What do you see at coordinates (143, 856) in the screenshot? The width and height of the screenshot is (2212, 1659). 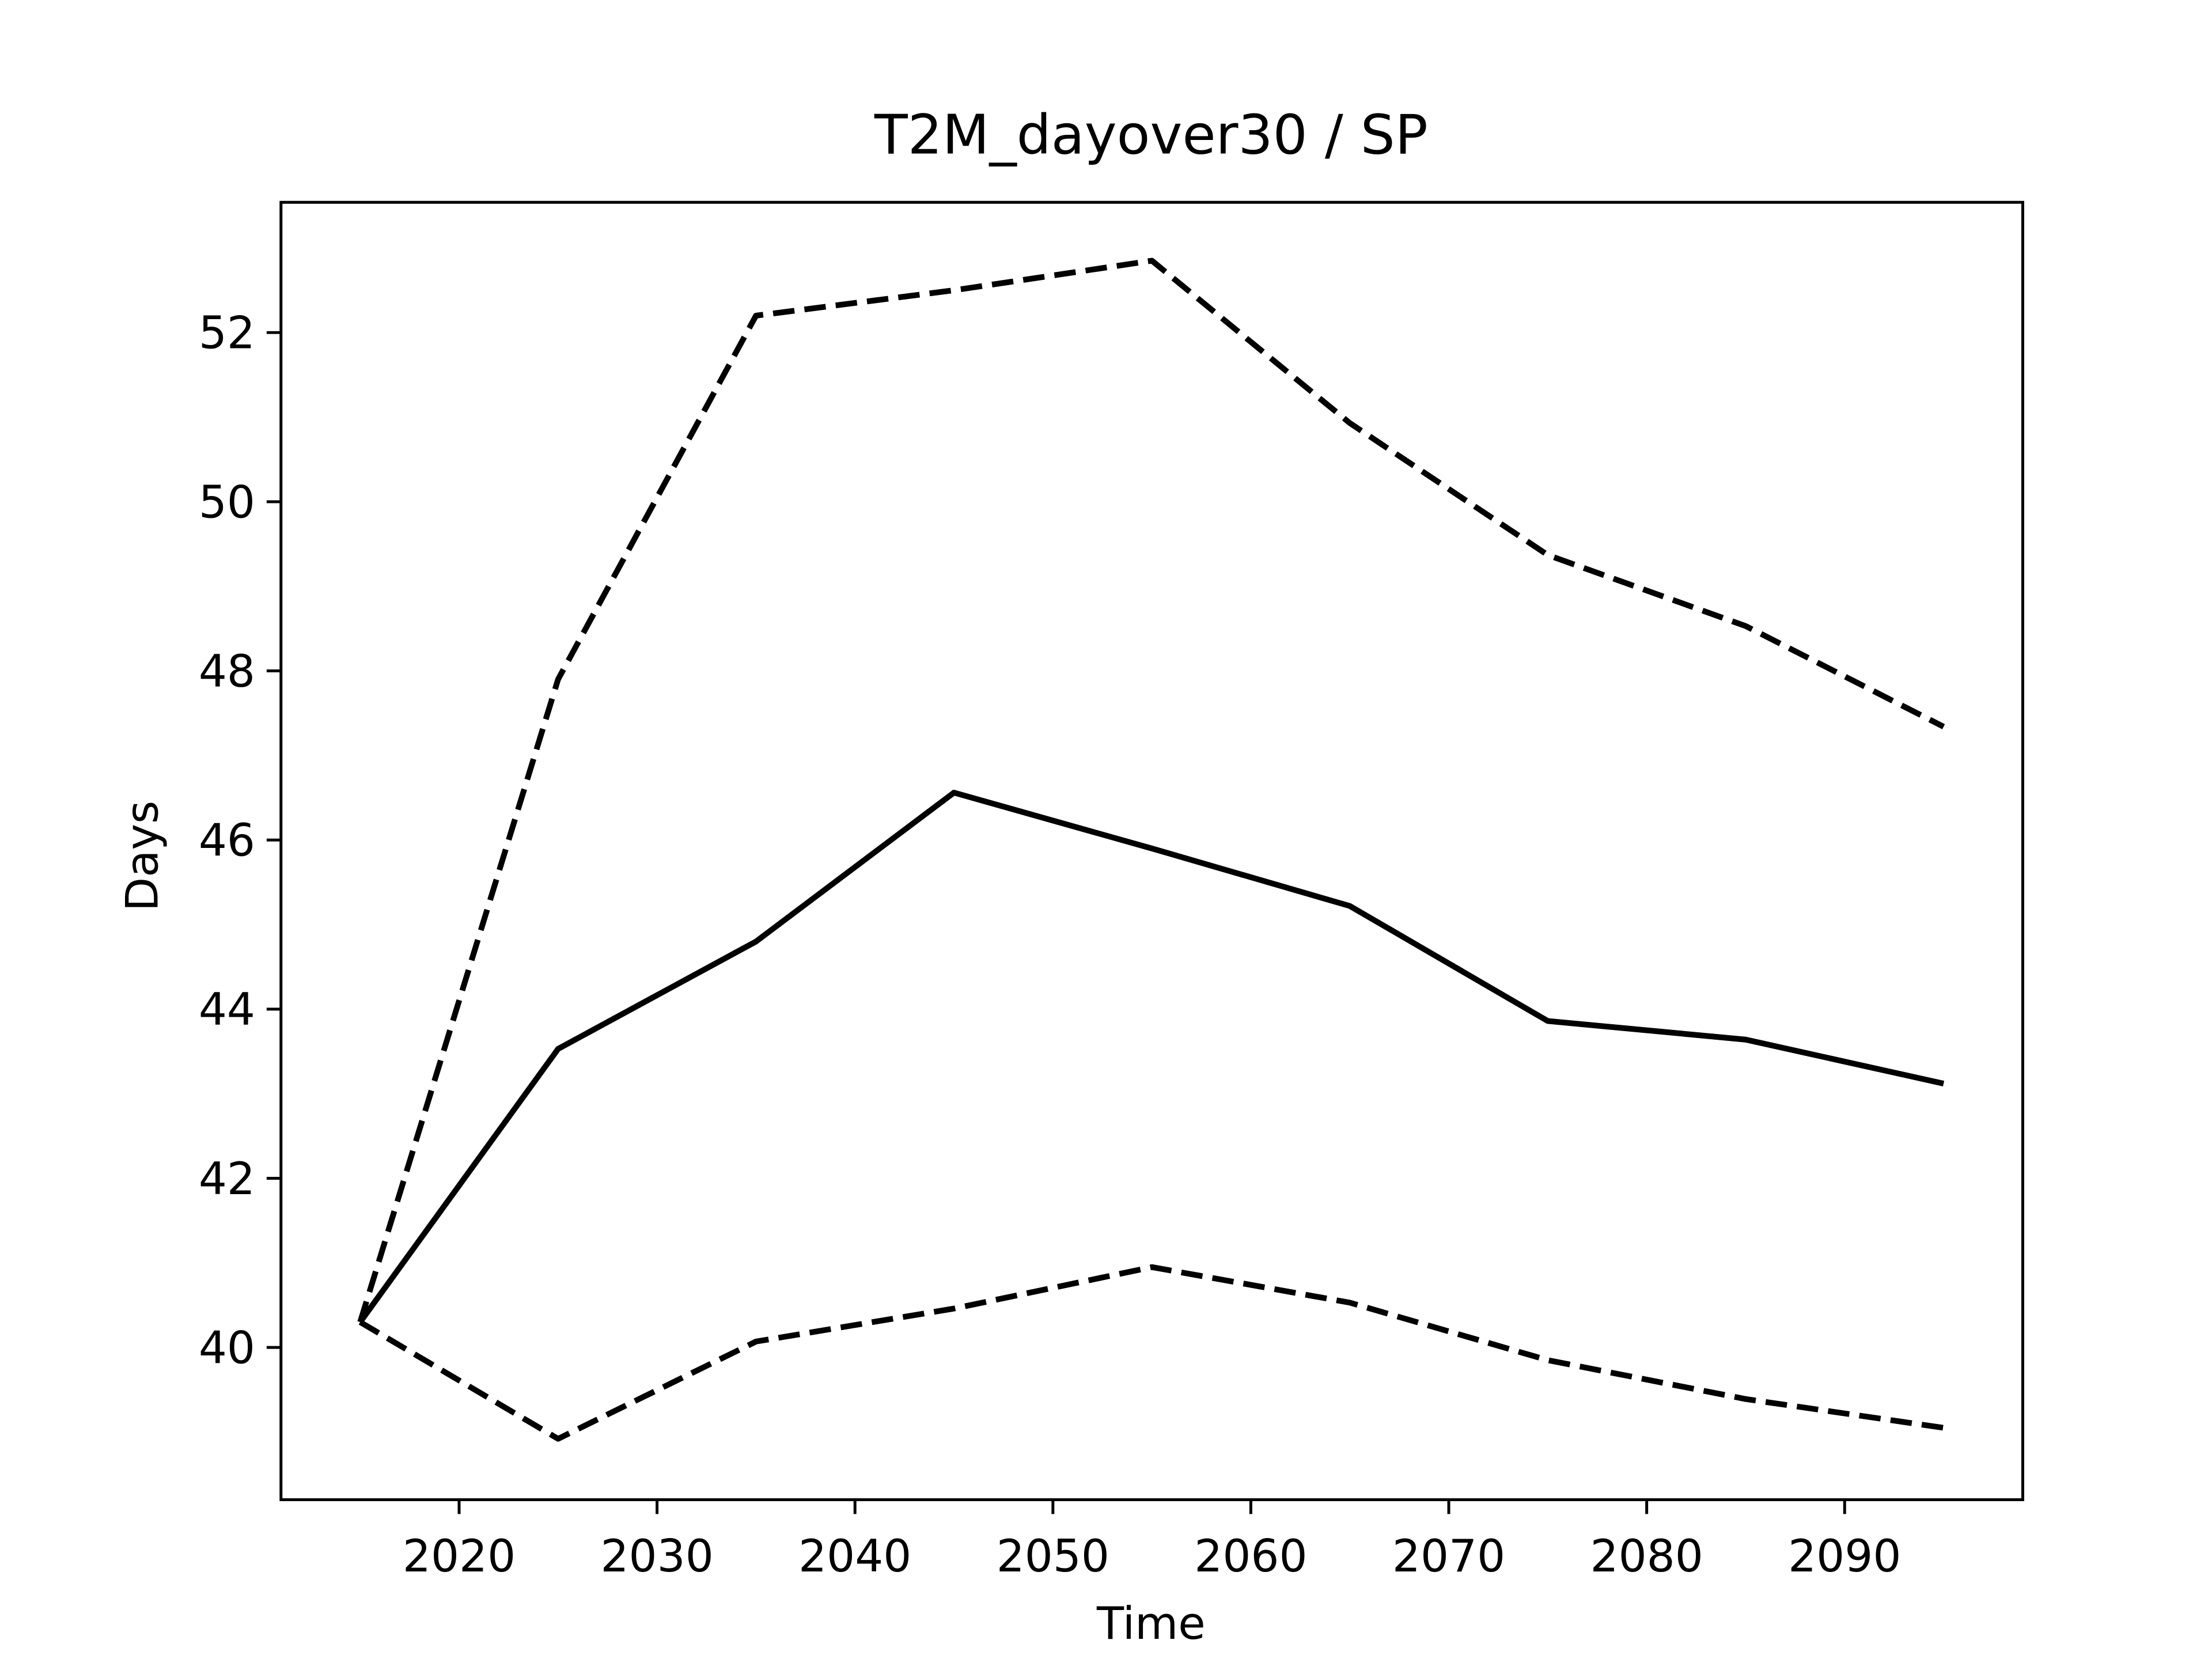 I see `y-axis-label: Days` at bounding box center [143, 856].